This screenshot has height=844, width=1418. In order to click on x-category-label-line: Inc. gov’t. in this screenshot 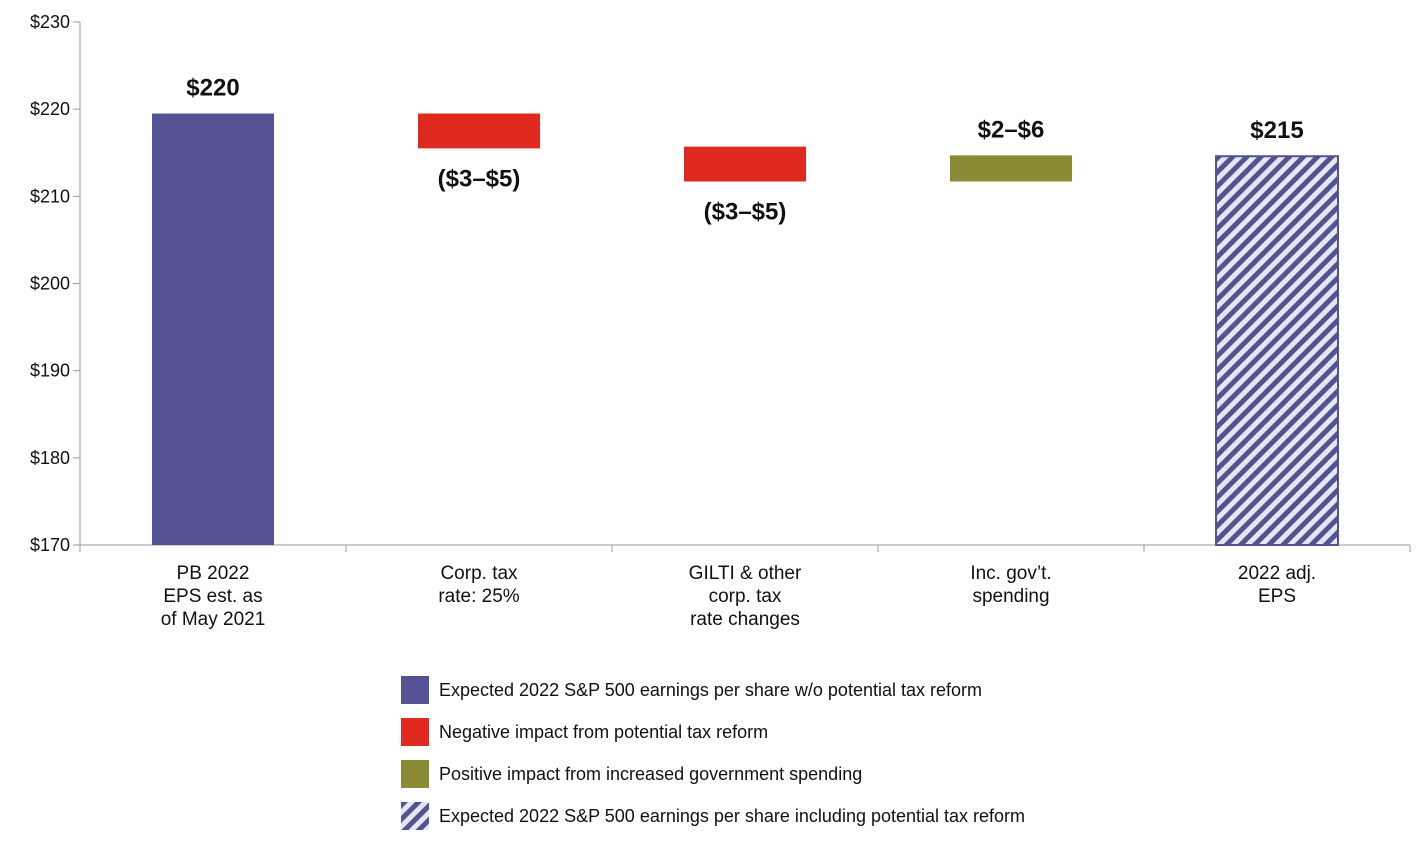, I will do `click(1010, 573)`.